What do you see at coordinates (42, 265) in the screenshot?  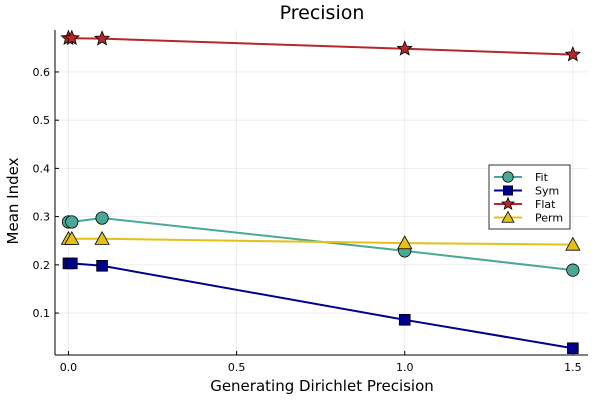 I see `y-tick-label: 0.2` at bounding box center [42, 265].